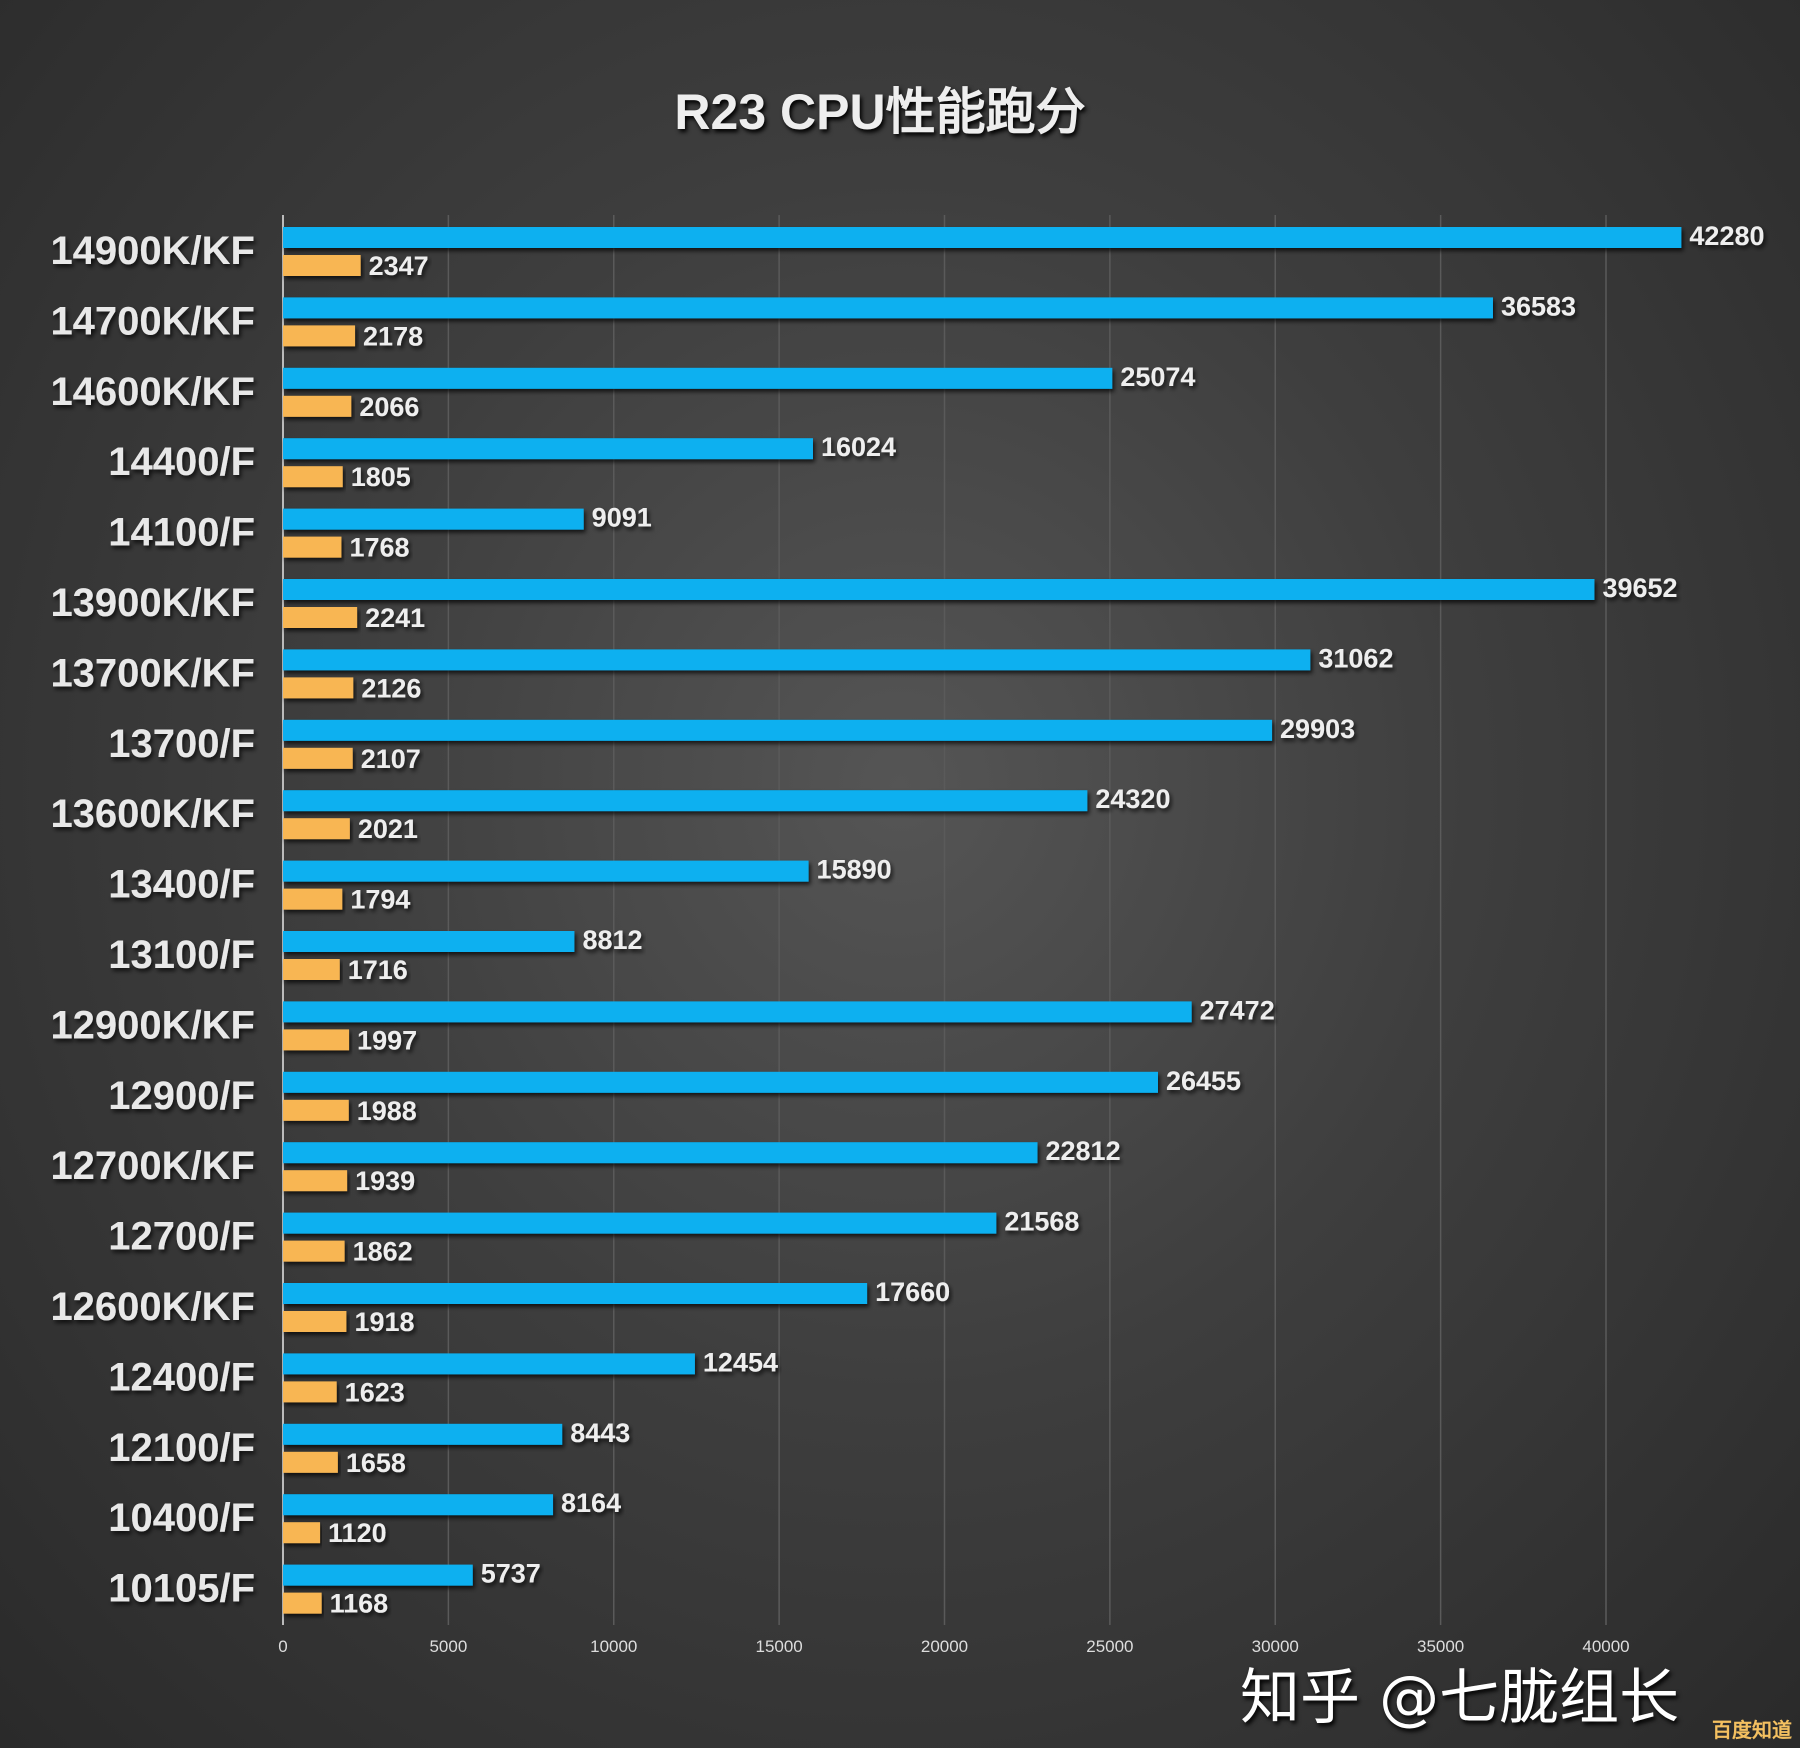  What do you see at coordinates (591, 1503) in the screenshot?
I see `value-label-multi-core: 8164` at bounding box center [591, 1503].